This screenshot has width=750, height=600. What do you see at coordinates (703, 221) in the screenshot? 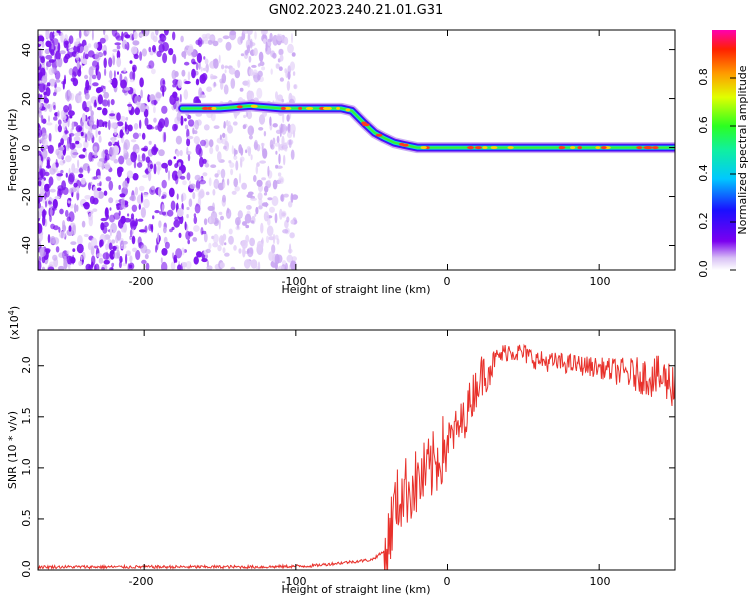
I see `colorbar-tick-label: 0.2` at bounding box center [703, 221].